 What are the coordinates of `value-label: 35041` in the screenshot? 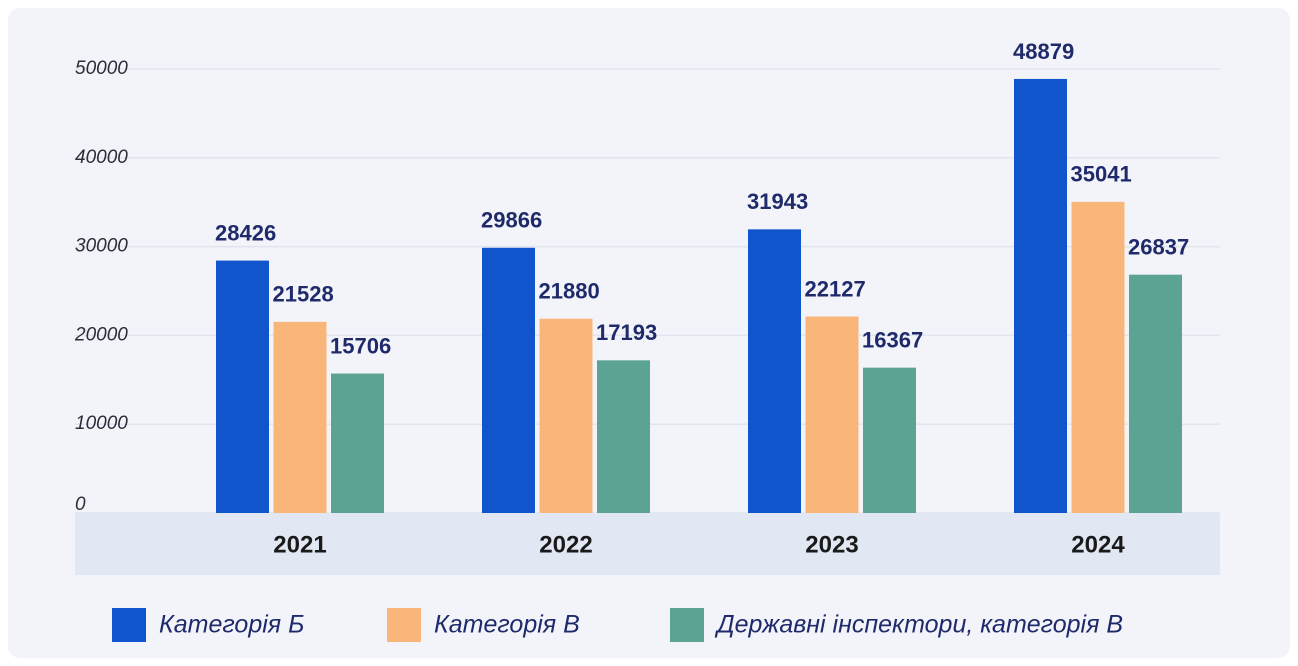 It's located at (1101, 174).